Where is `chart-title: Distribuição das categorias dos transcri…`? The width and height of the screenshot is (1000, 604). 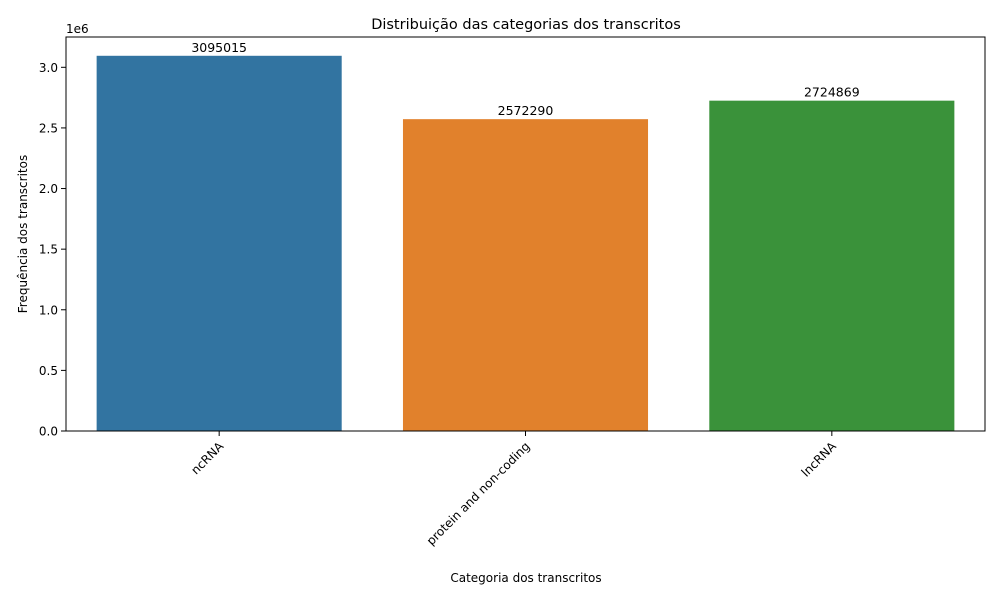
chart-title: Distribuição das categorias dos transcri… is located at coordinates (526, 25).